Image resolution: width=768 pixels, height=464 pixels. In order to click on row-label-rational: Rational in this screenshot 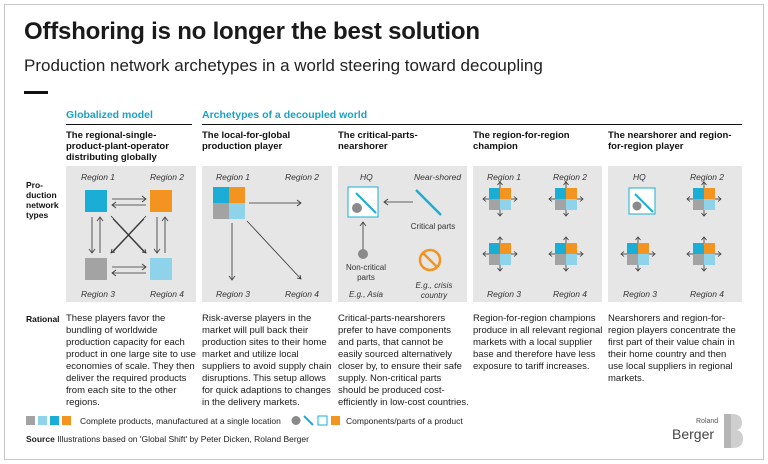, I will do `click(43, 319)`.